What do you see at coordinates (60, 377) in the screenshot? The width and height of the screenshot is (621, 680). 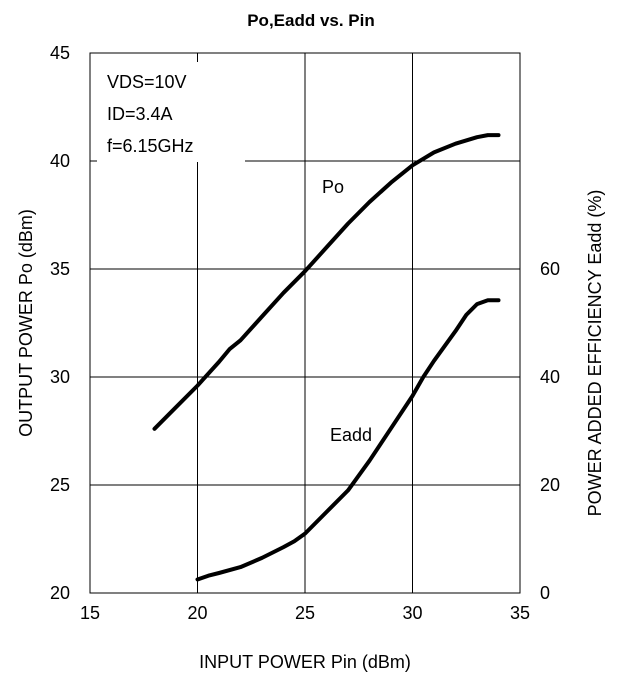 I see `y-left-tick-label-2: 30` at bounding box center [60, 377].